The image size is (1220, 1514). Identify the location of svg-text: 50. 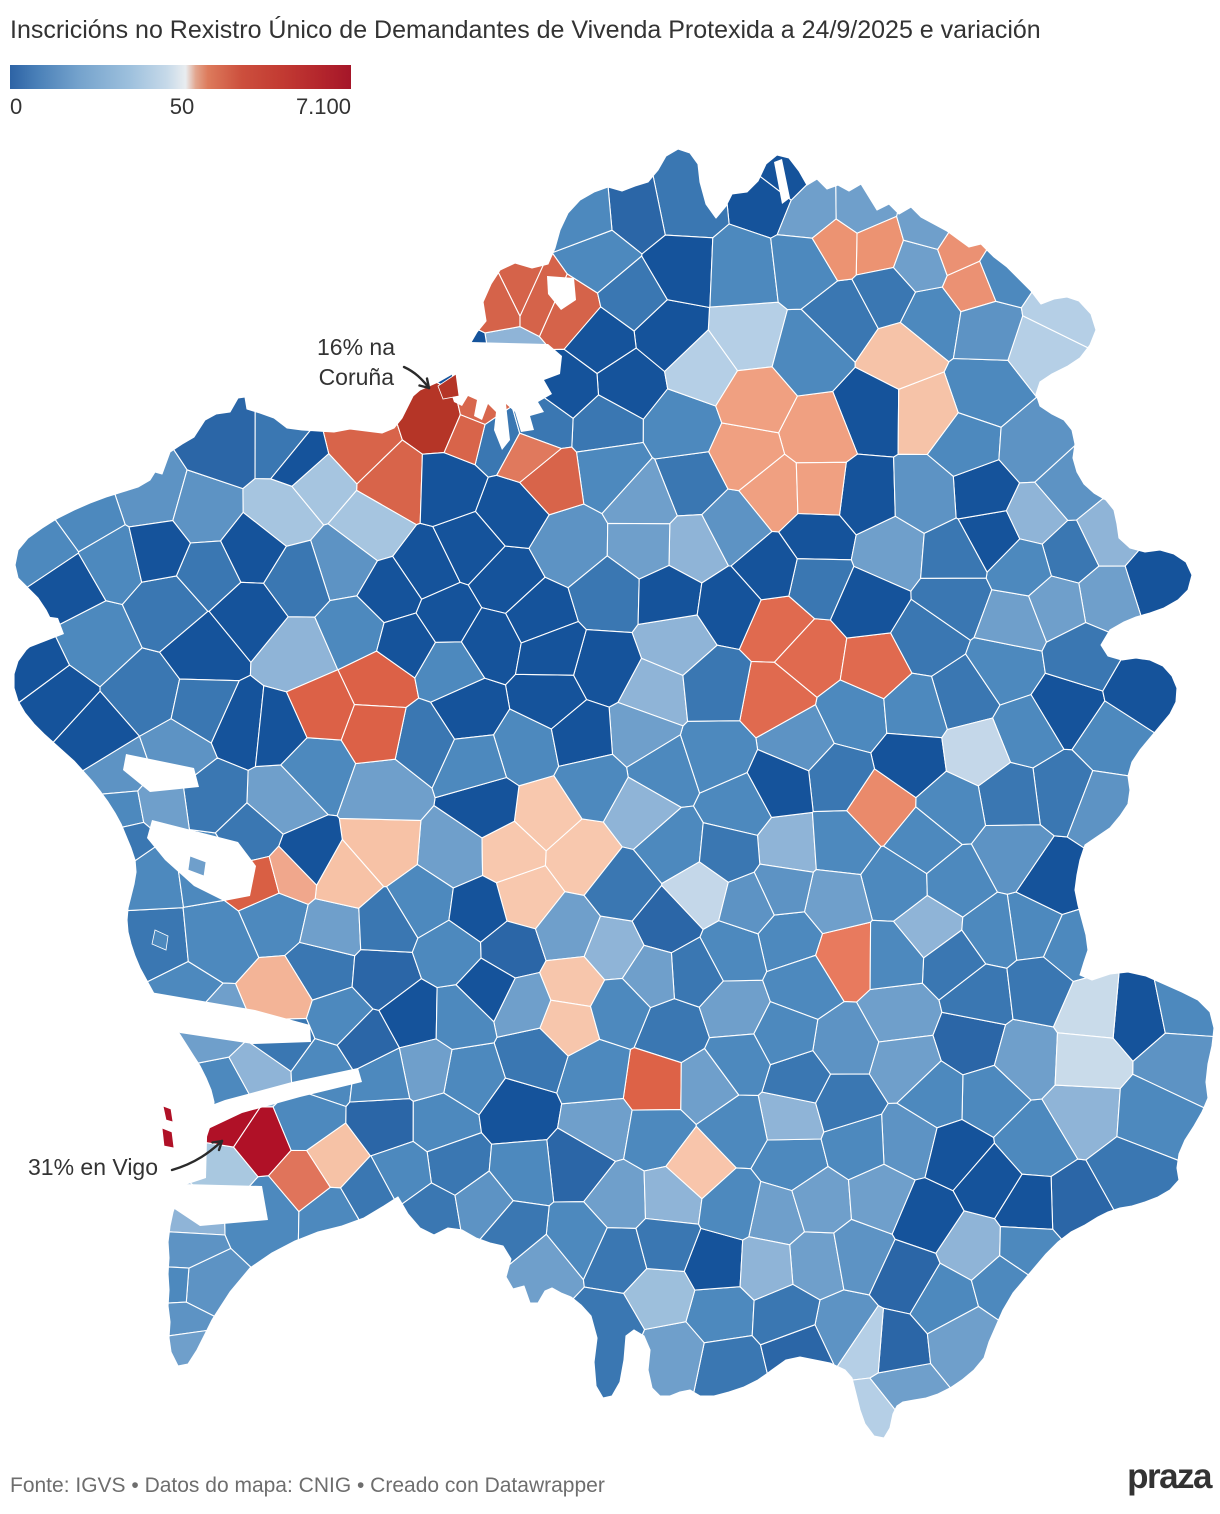
(182, 106).